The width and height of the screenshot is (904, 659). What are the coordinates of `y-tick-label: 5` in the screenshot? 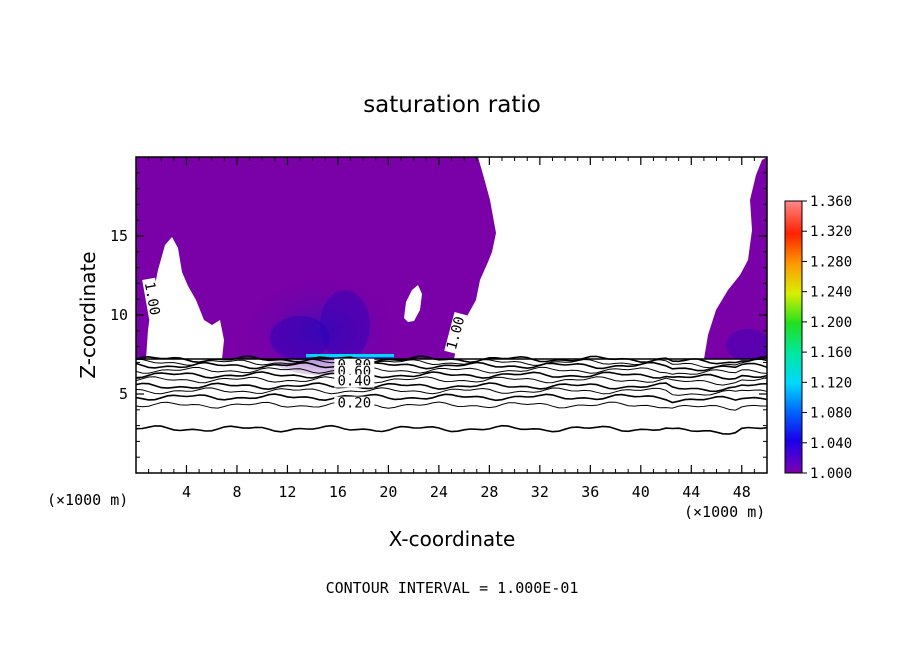 It's located at (123, 394).